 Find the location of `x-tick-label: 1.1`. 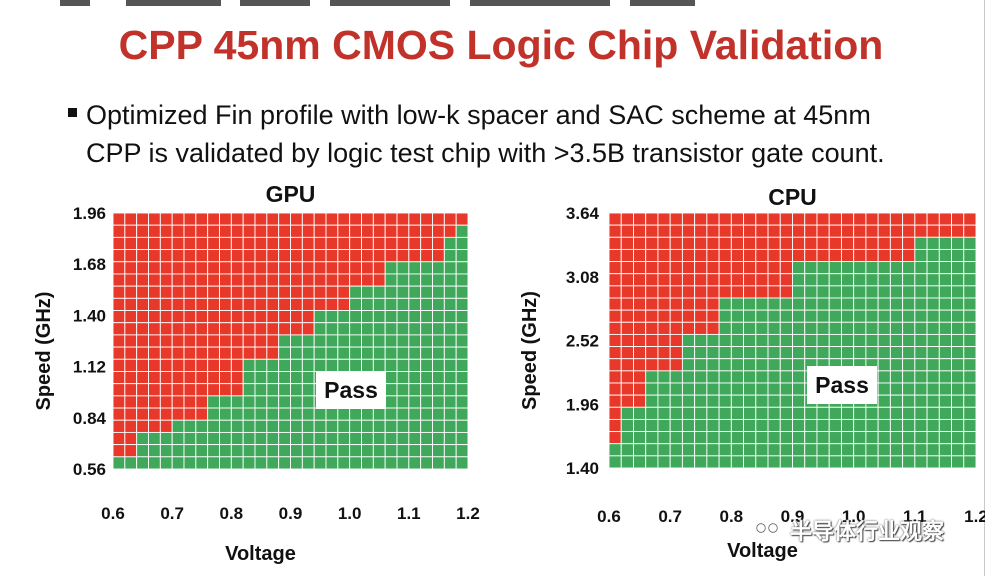

x-tick-label: 1.1 is located at coordinates (409, 513).